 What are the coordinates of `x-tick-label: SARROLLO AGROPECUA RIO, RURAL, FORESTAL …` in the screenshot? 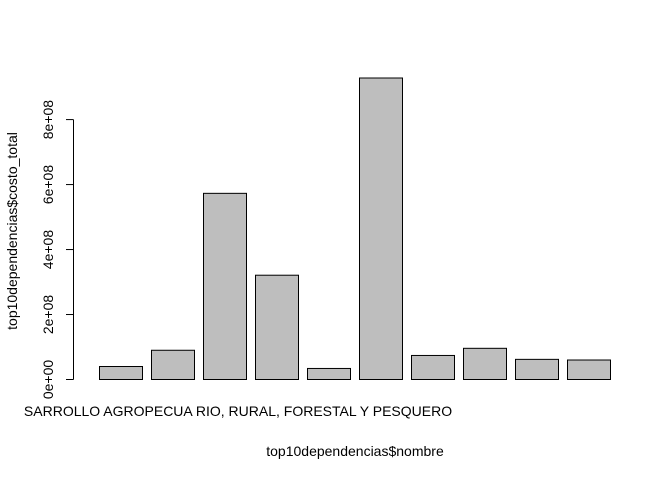 It's located at (238, 411).